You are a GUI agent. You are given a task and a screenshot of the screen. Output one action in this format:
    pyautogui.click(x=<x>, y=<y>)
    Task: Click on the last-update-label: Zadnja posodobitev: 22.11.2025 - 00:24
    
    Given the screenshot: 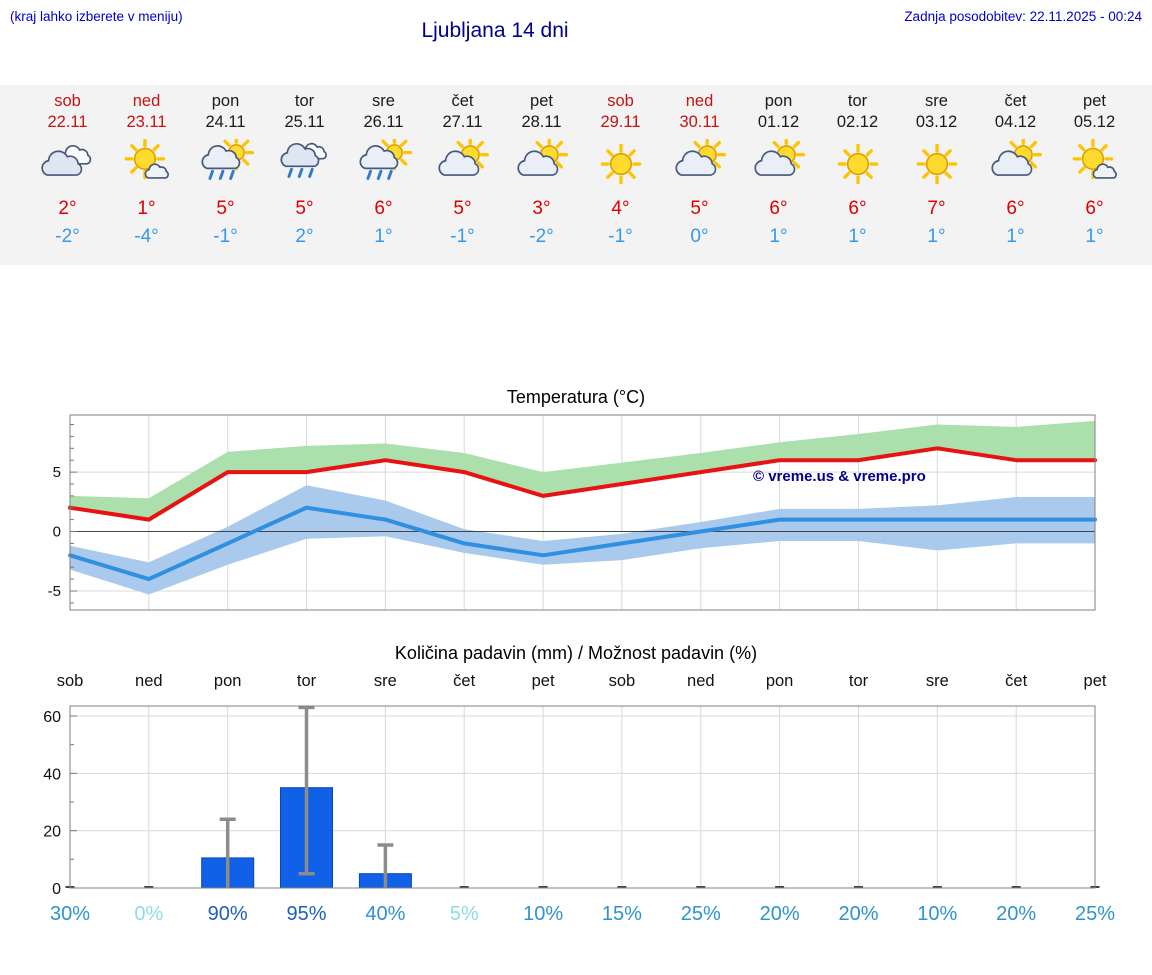 What is the action you would take?
    pyautogui.click(x=1023, y=16)
    